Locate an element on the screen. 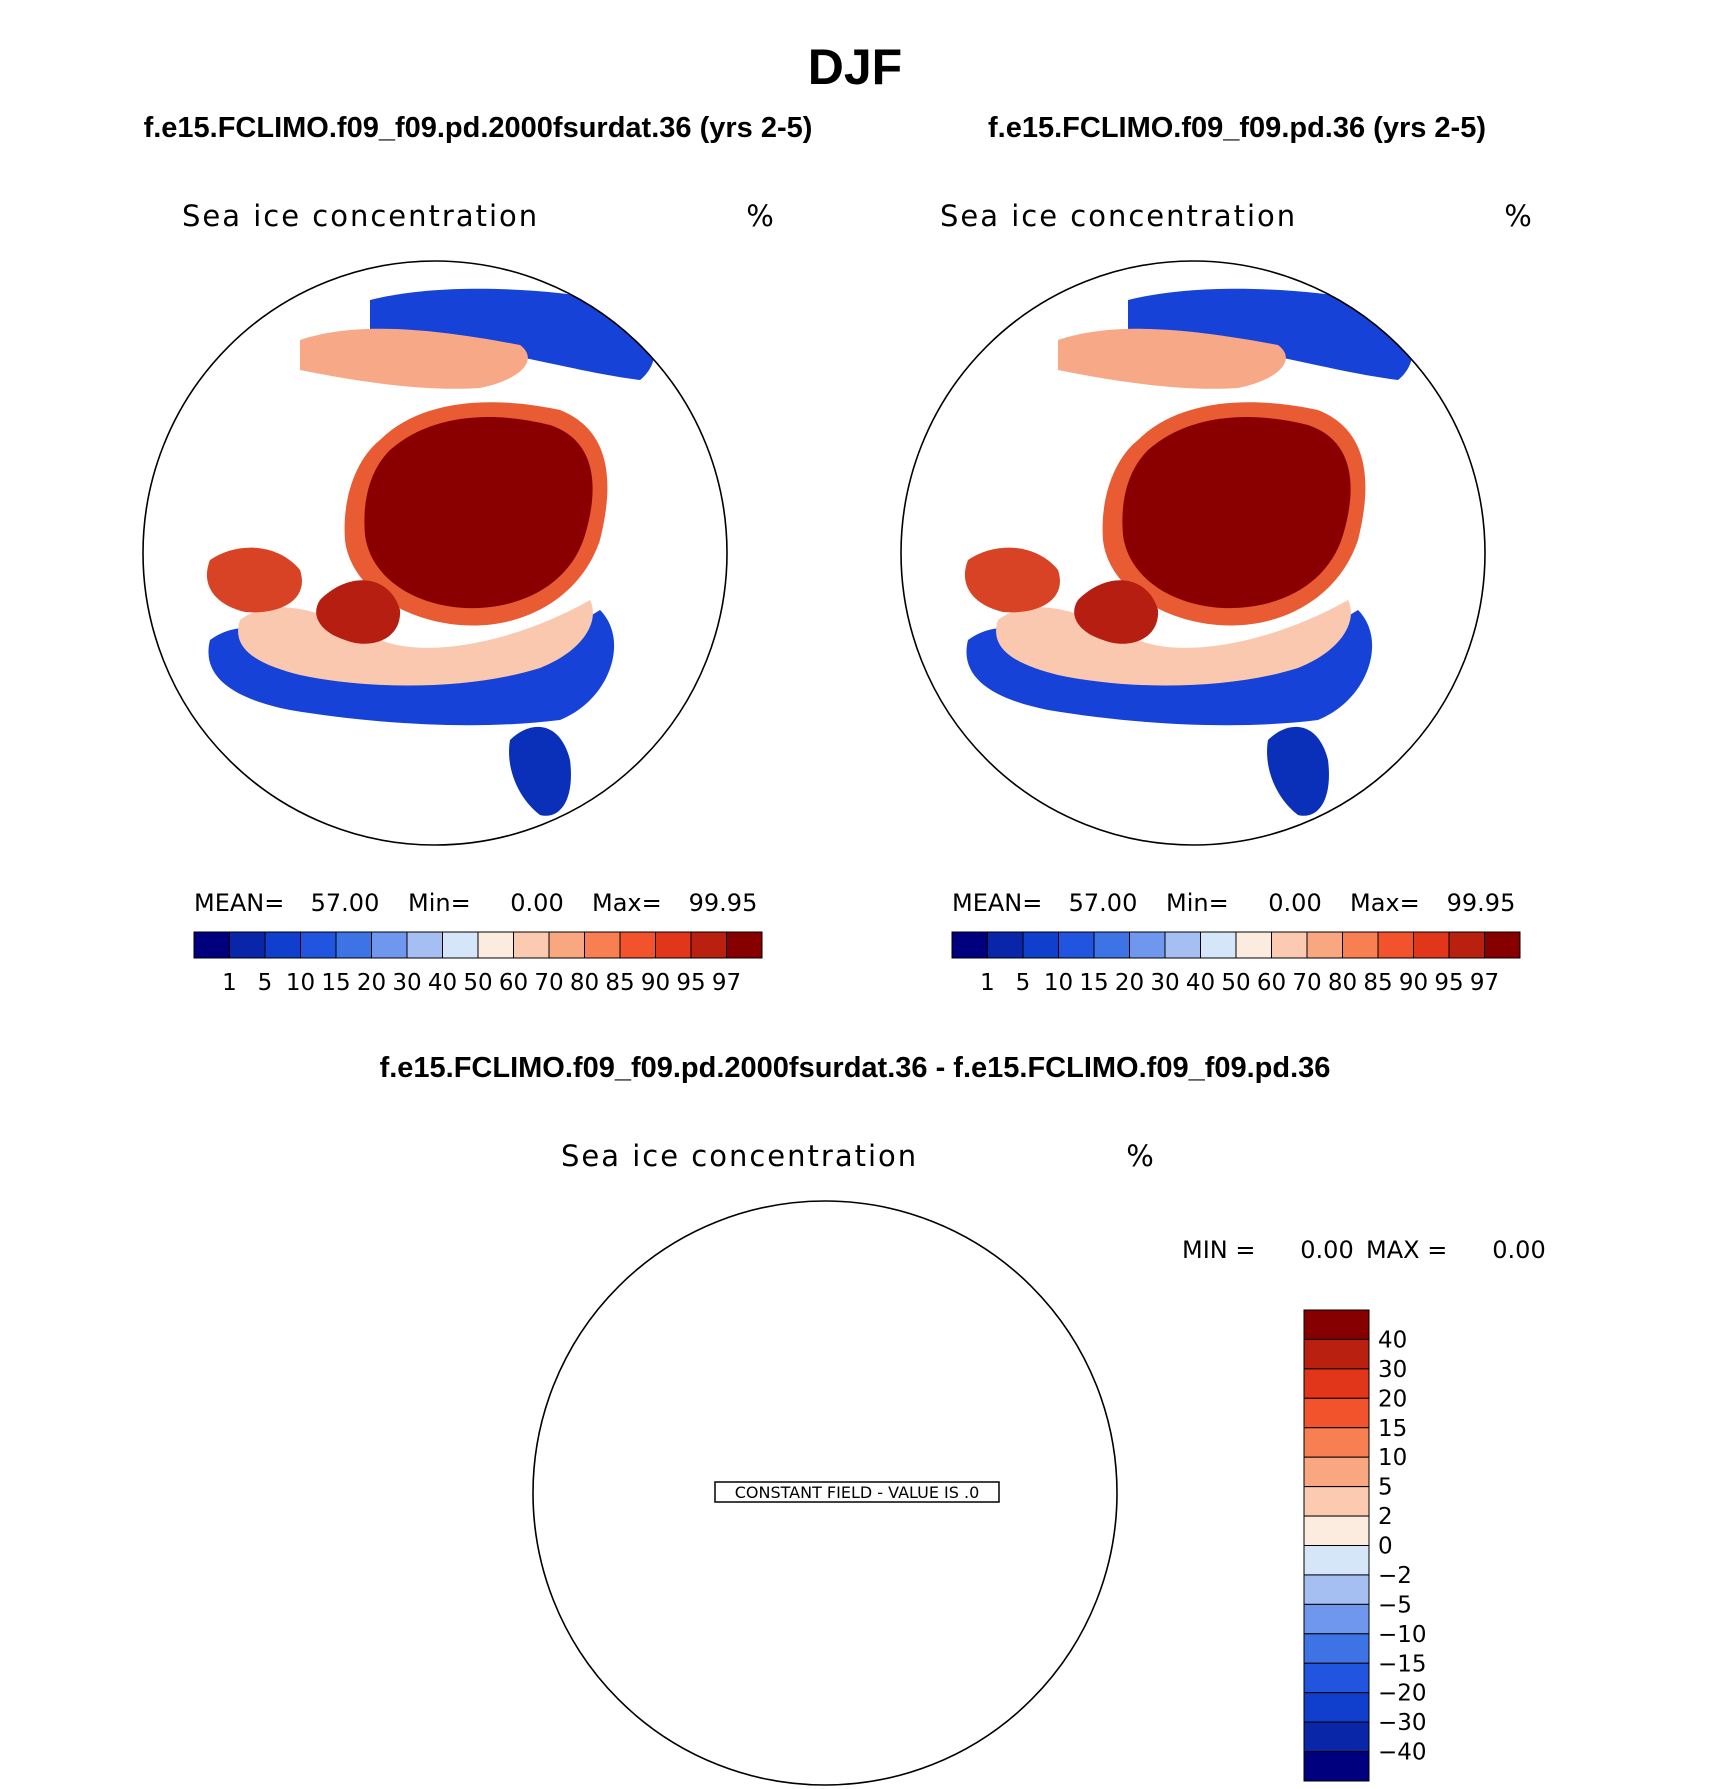 This screenshot has height=1789, width=1710. figure-title: DJF is located at coordinates (855, 67).